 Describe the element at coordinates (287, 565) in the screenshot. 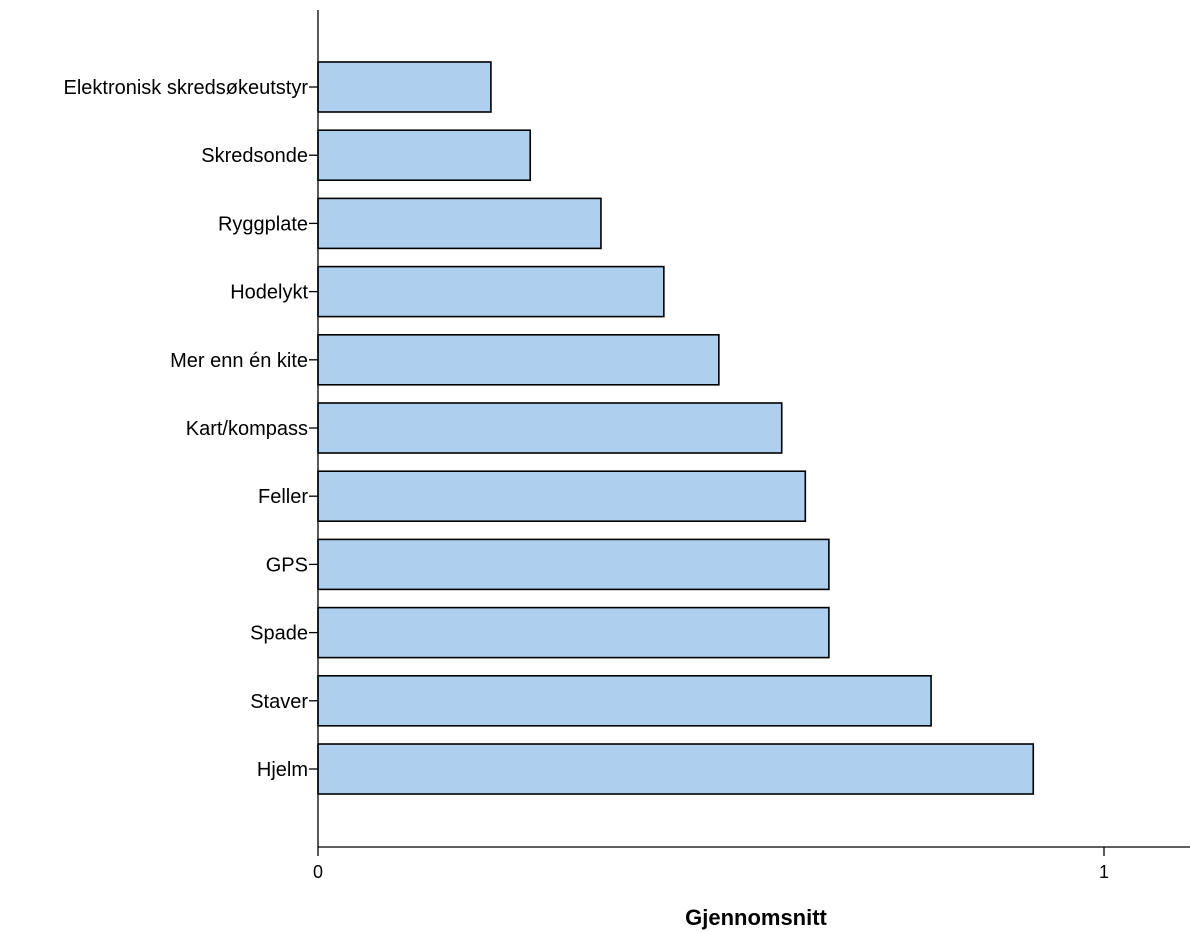

I see `category-label: GPS` at that location.